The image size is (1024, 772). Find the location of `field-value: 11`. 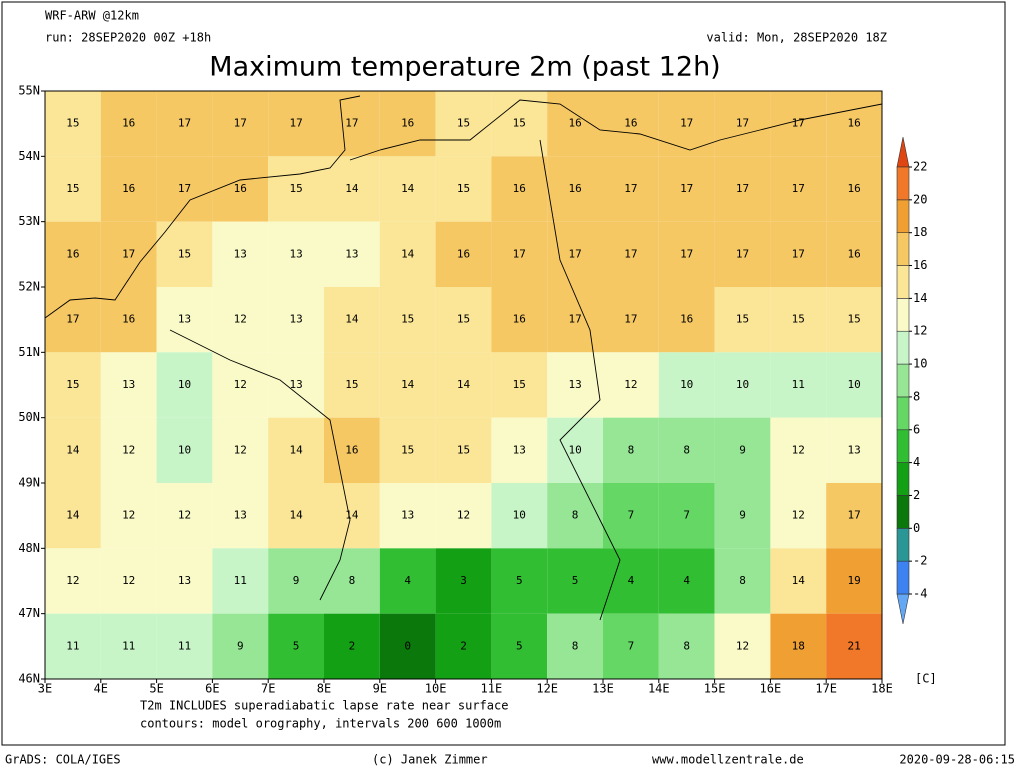

field-value: 11 is located at coordinates (128, 645).